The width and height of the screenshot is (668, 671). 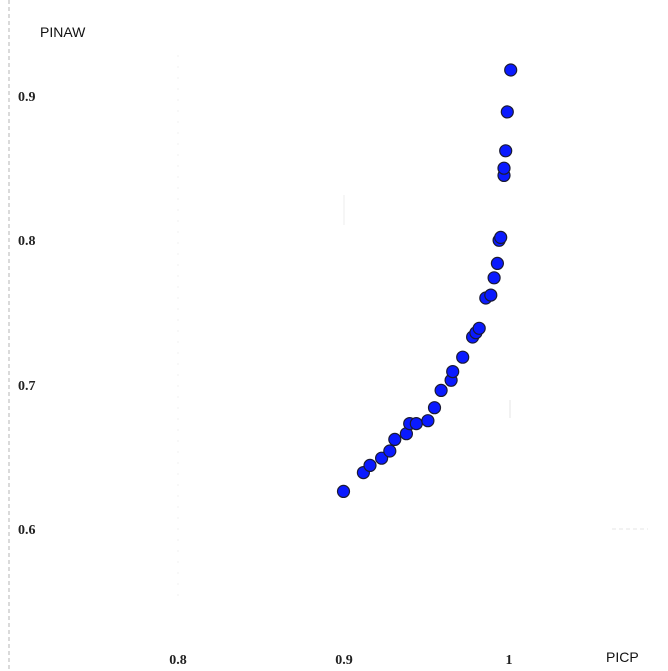 I want to click on y-tick-label-0.7: 0.7, so click(x=27, y=386).